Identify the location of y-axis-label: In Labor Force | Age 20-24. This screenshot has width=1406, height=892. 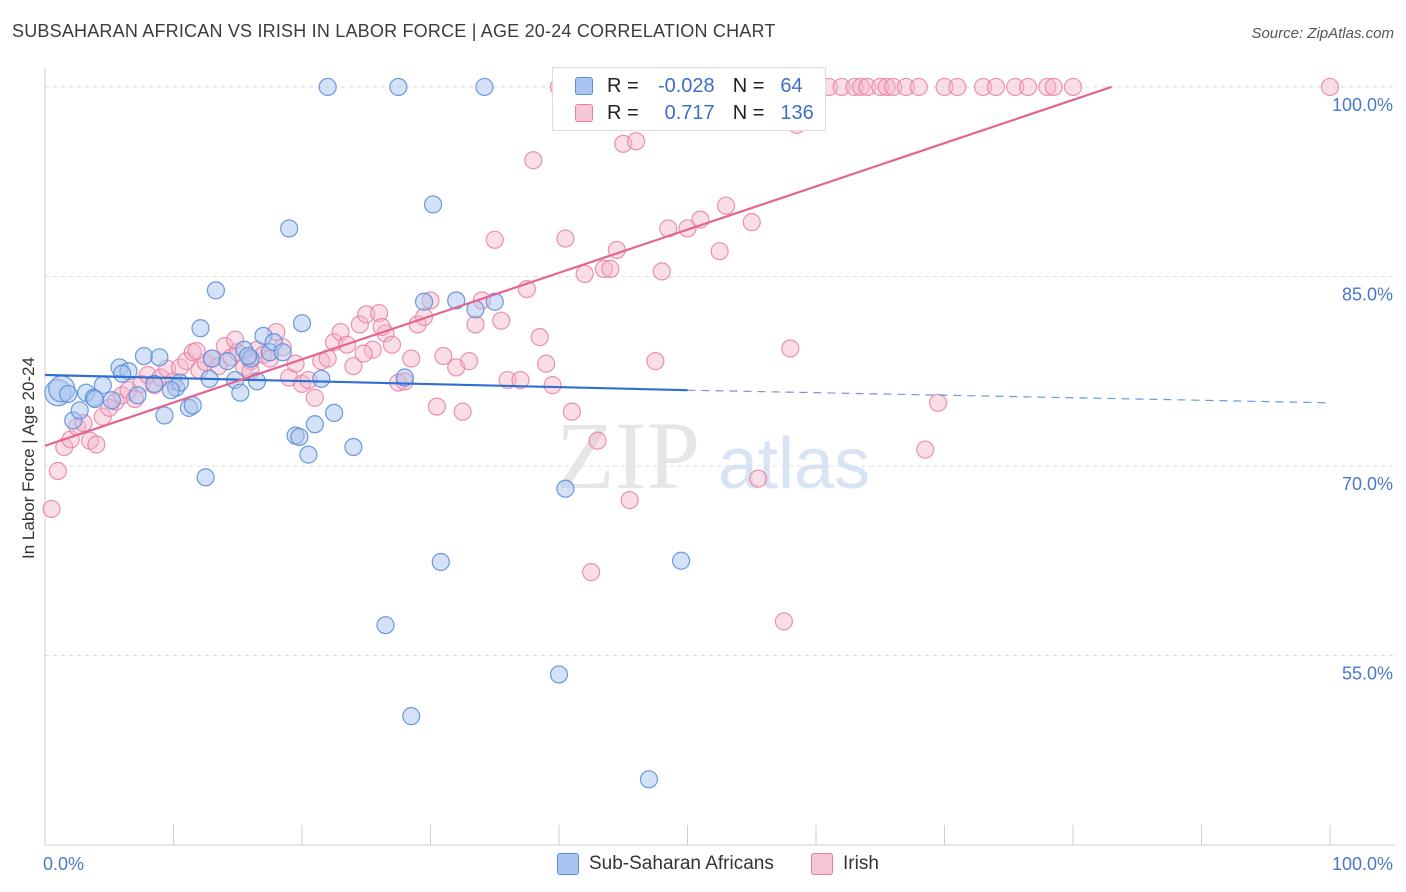
(28, 458).